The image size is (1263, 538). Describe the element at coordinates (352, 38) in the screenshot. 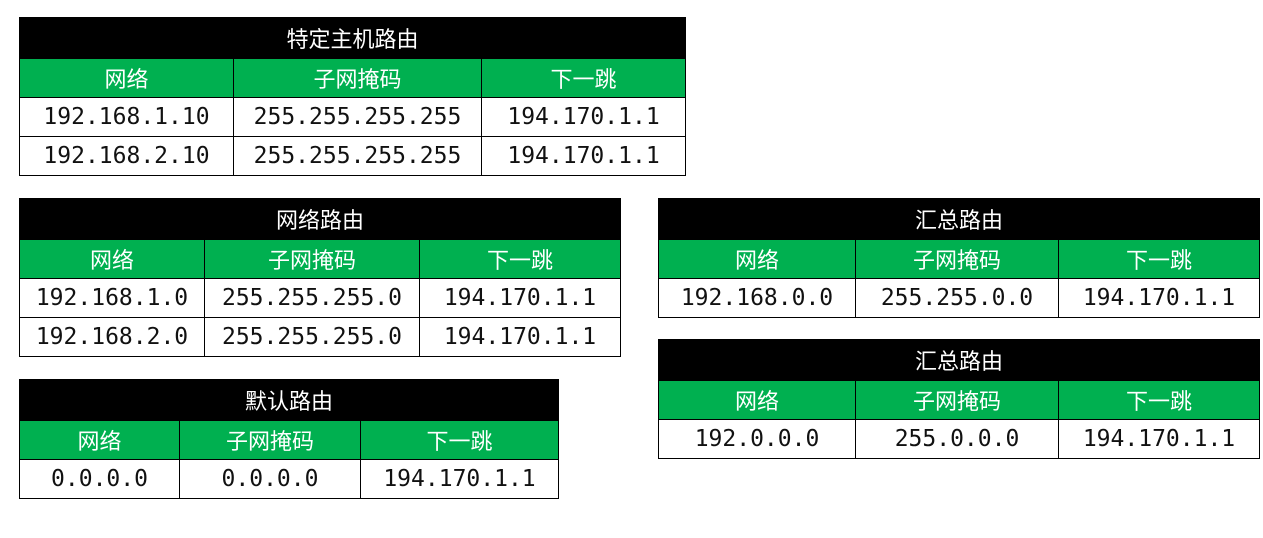

I see `table-title: 特定主机路由` at that location.